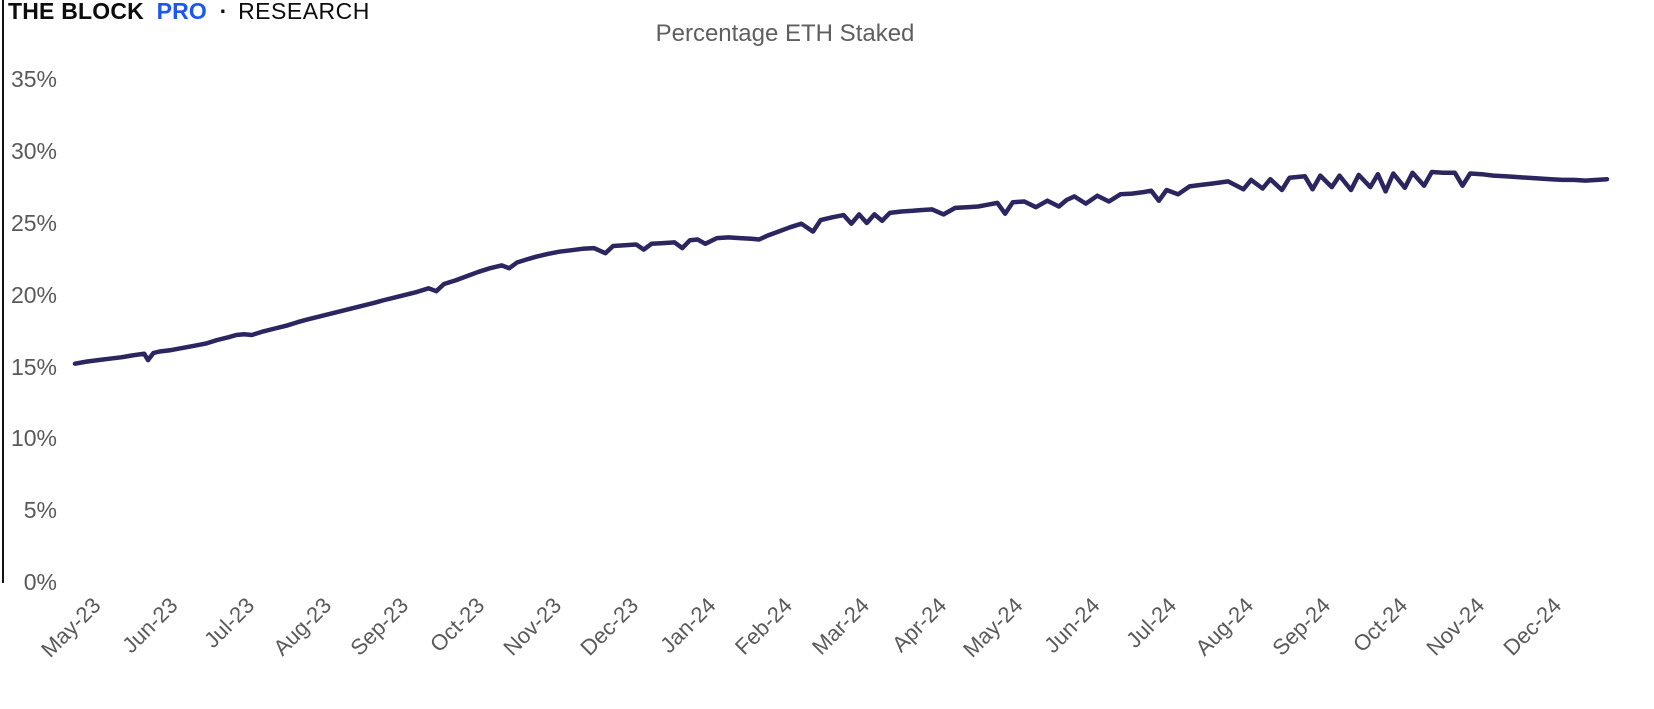 This screenshot has height=709, width=1654. Describe the element at coordinates (33, 294) in the screenshot. I see `y-tick-label: 20%` at that location.